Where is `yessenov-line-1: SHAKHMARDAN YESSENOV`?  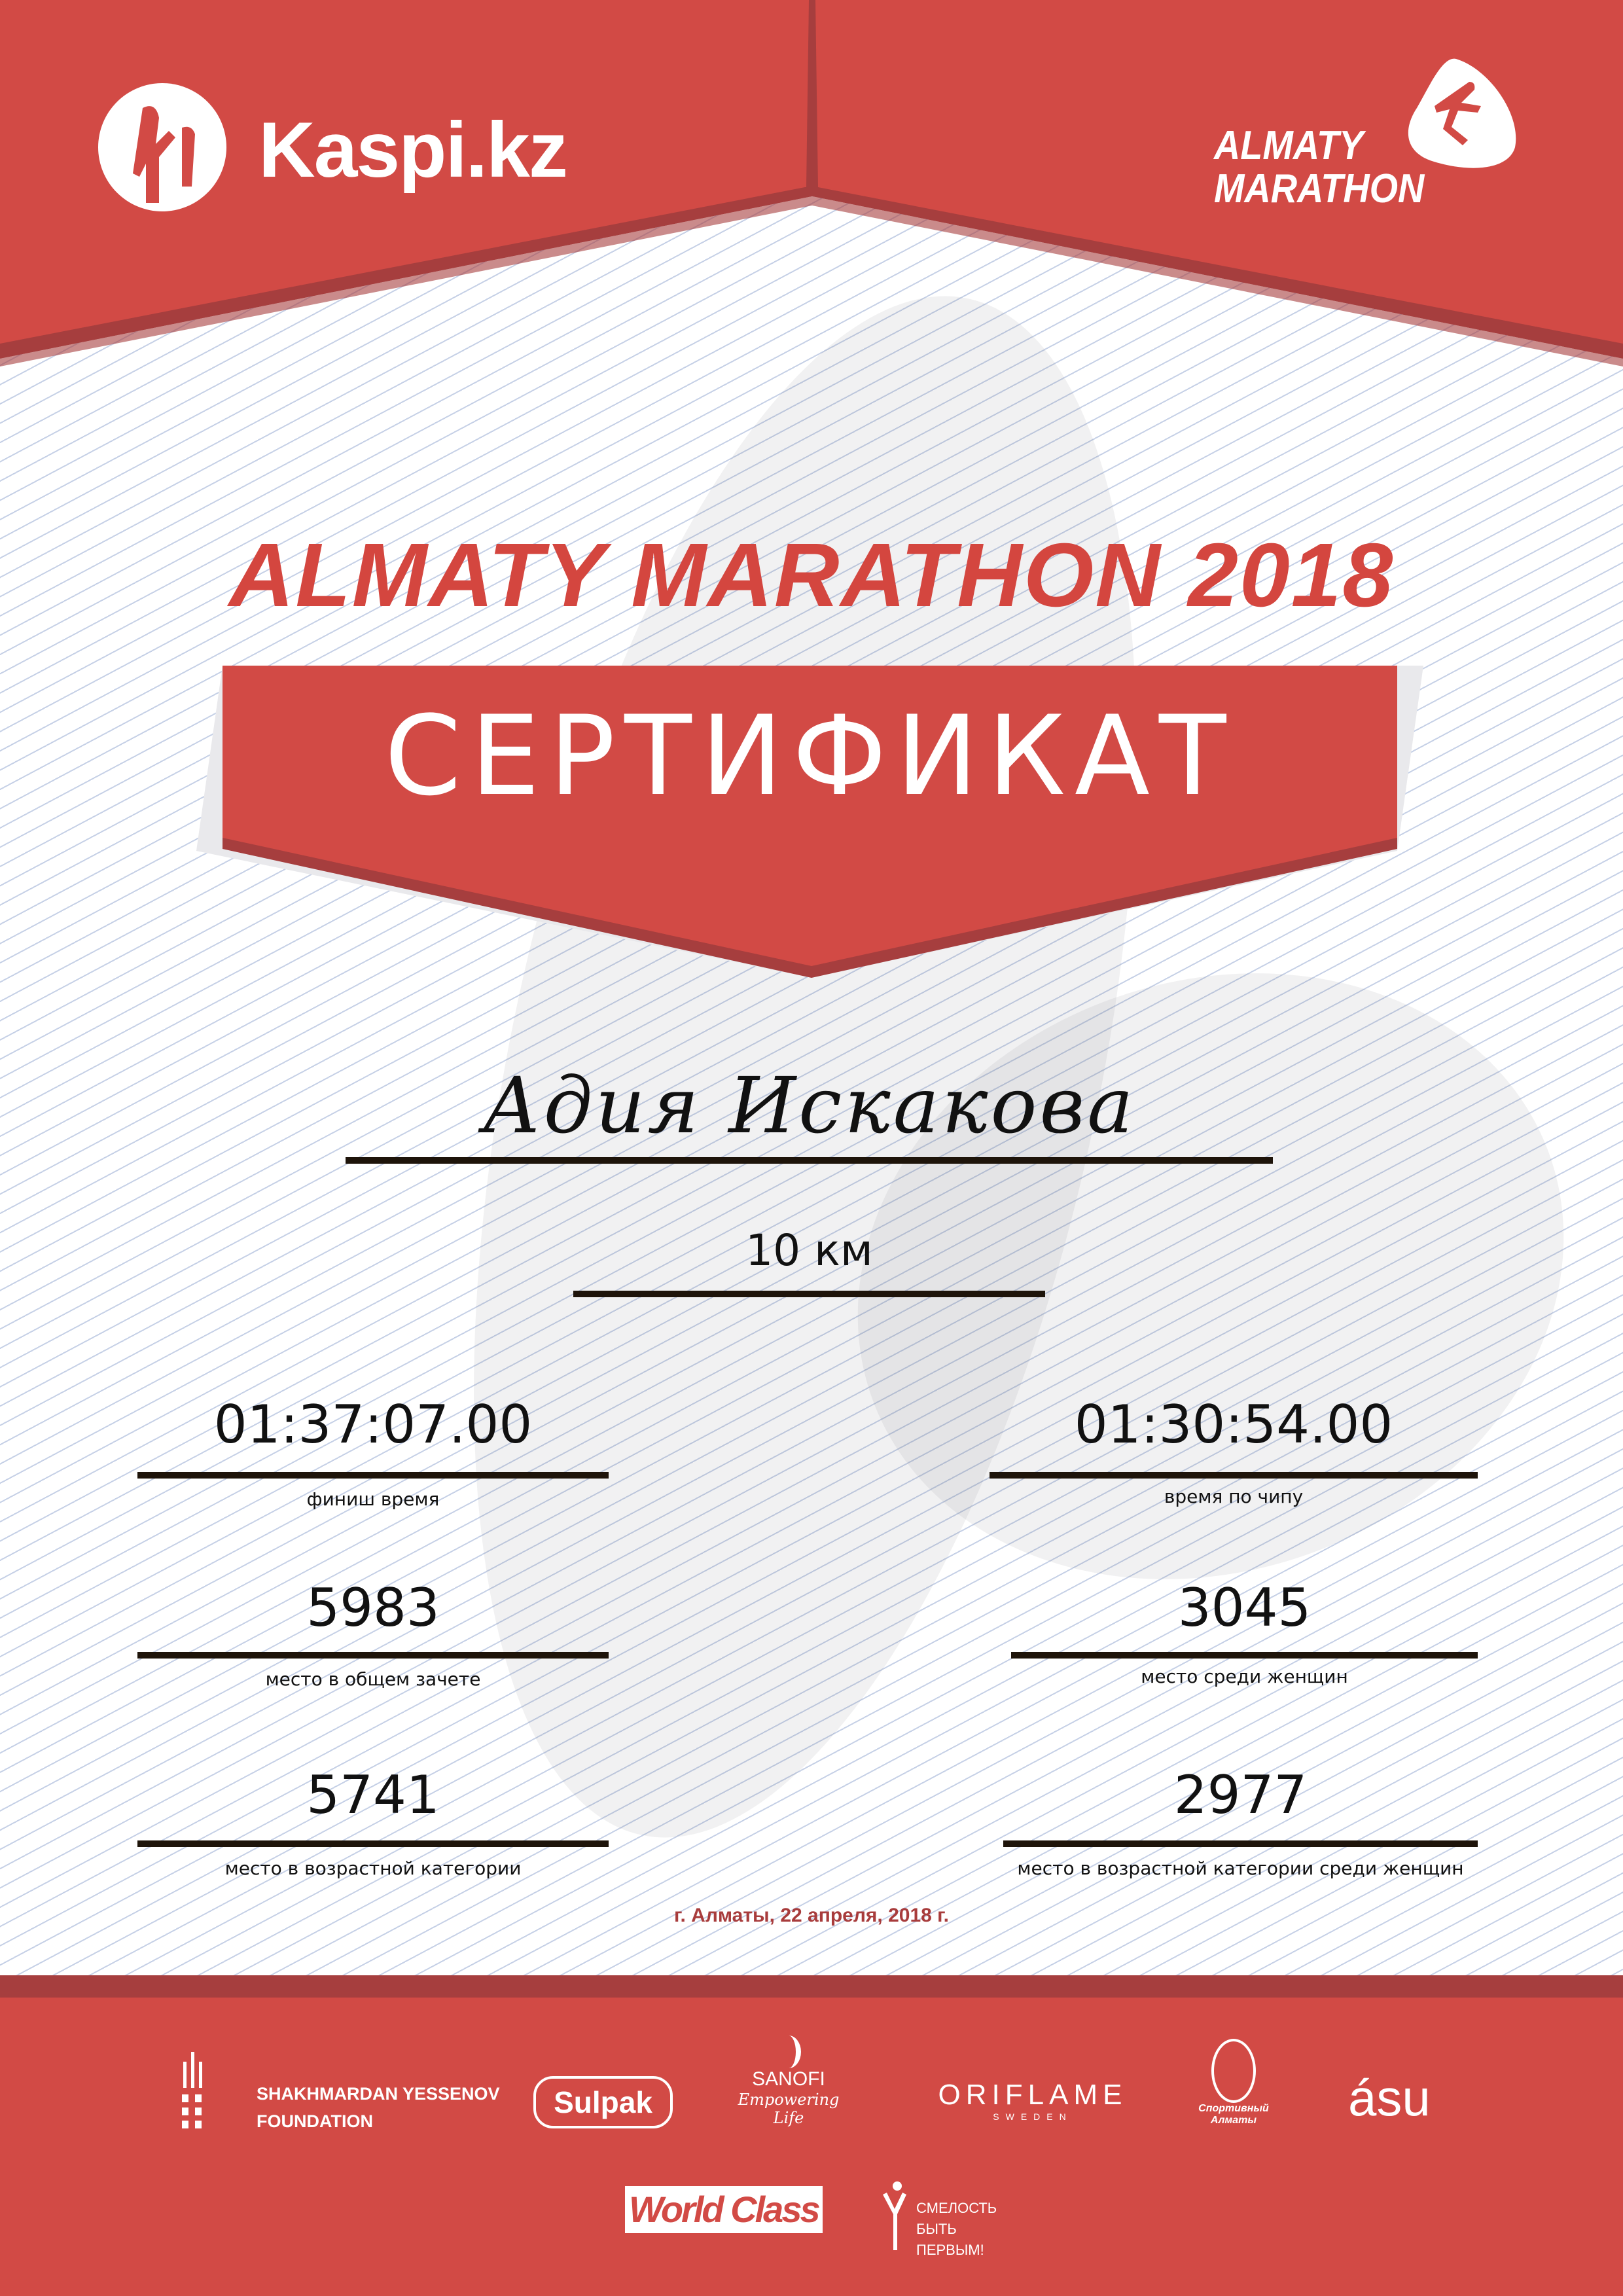
yessenov-line-1: SHAKHMARDAN YESSENOV is located at coordinates (378, 2094).